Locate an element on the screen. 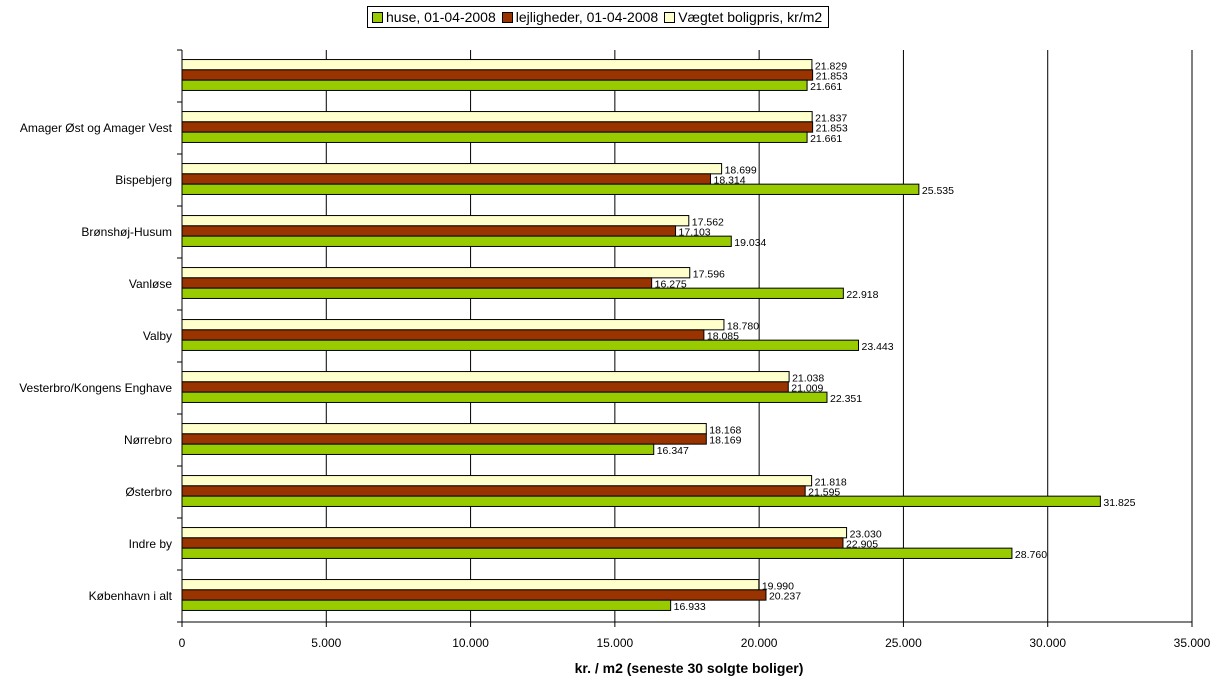  data-label: 20.237 is located at coordinates (785, 597).